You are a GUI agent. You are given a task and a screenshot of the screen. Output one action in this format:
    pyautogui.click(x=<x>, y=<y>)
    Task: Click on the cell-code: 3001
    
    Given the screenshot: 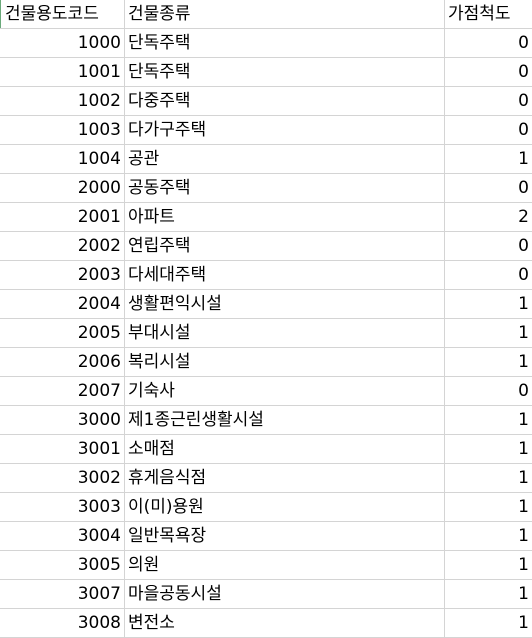 What is the action you would take?
    pyautogui.click(x=62, y=449)
    